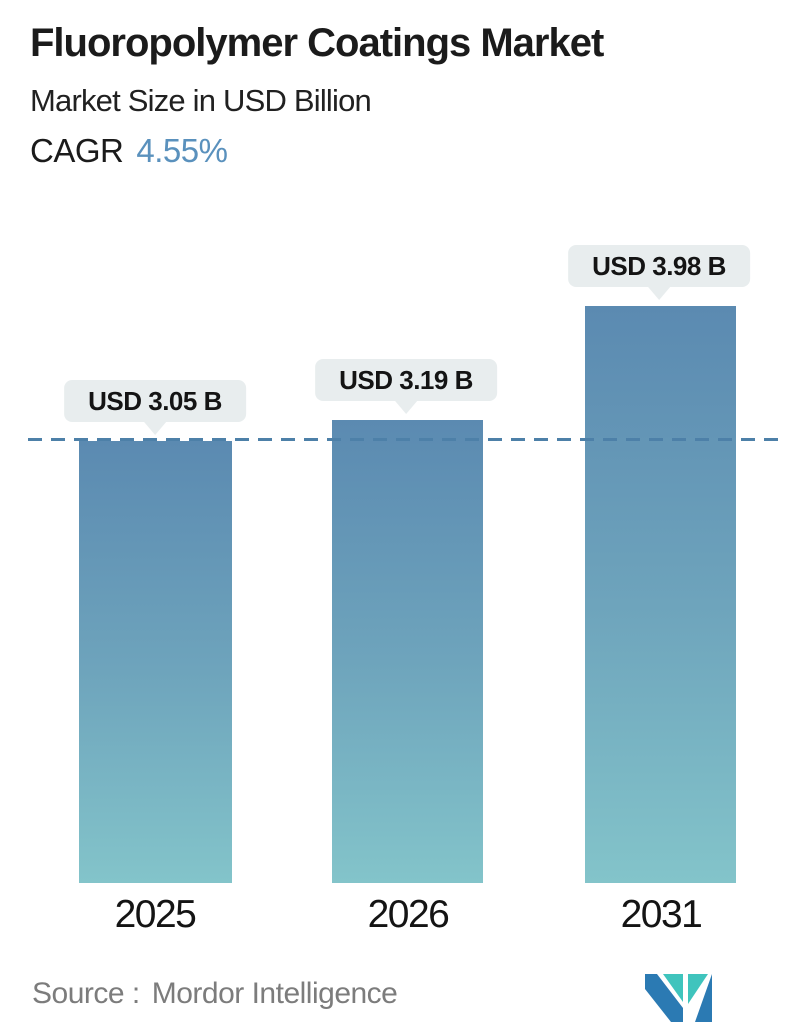 This screenshot has width=796, height=1034. I want to click on value-callout-2026: USD 3.19 B, so click(406, 380).